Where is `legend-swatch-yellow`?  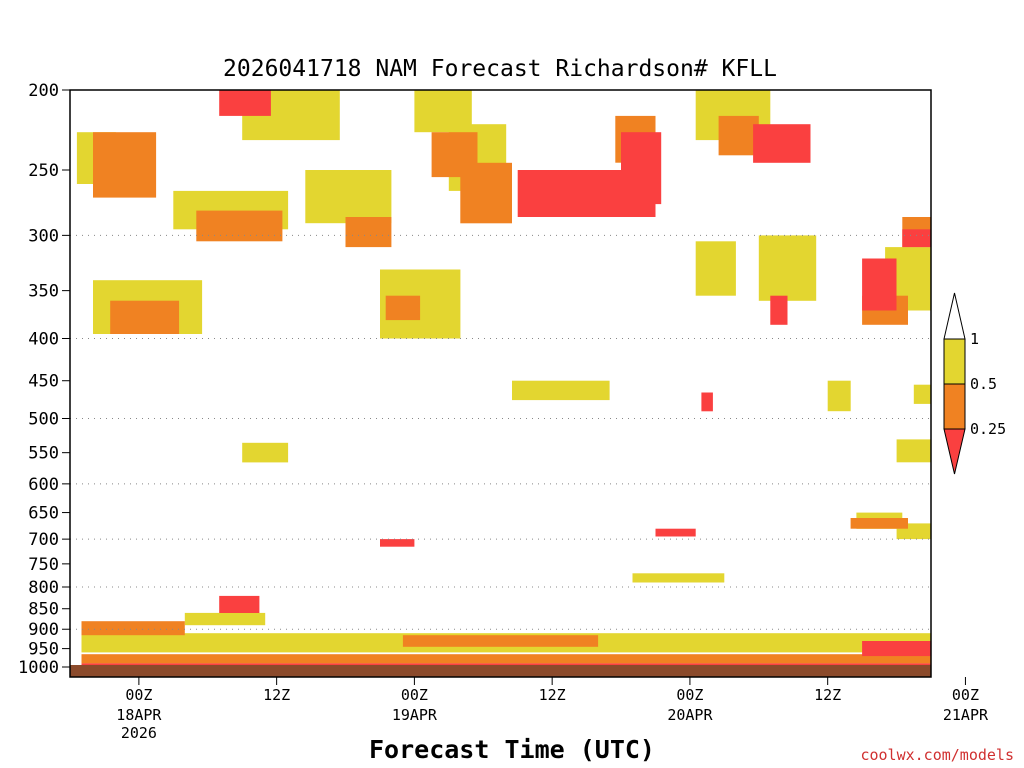
legend-swatch-yellow is located at coordinates (954, 361).